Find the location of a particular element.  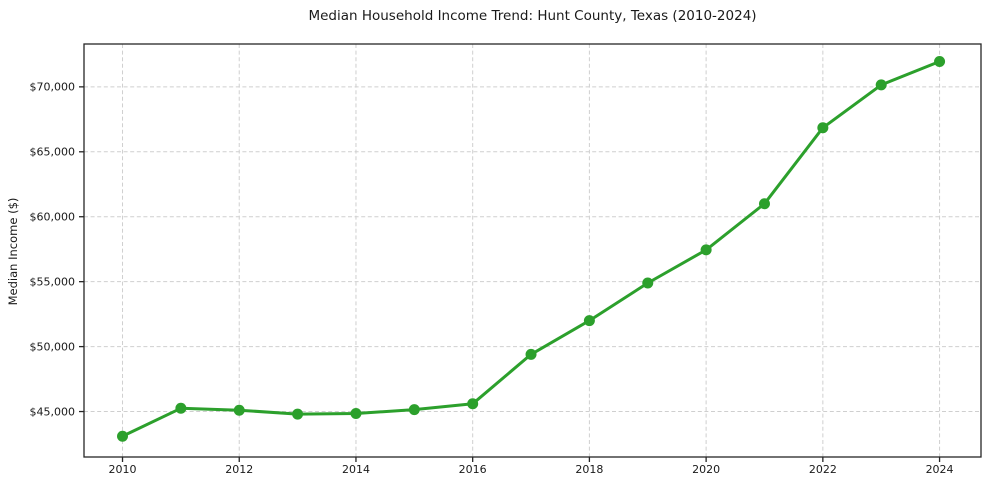

x-tick-label-2024: 2024 is located at coordinates (940, 469).